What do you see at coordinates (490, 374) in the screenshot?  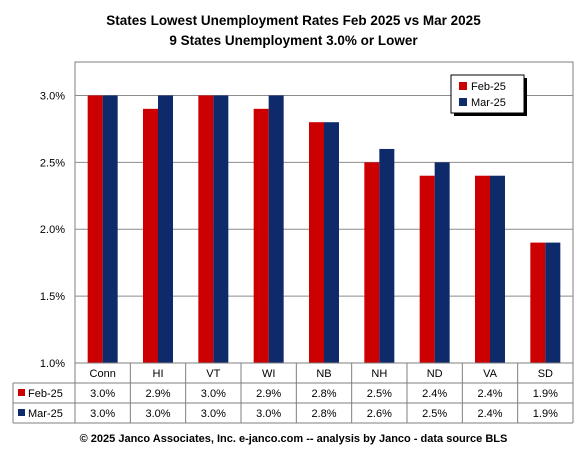 I see `x-tick-label-va: VA` at bounding box center [490, 374].